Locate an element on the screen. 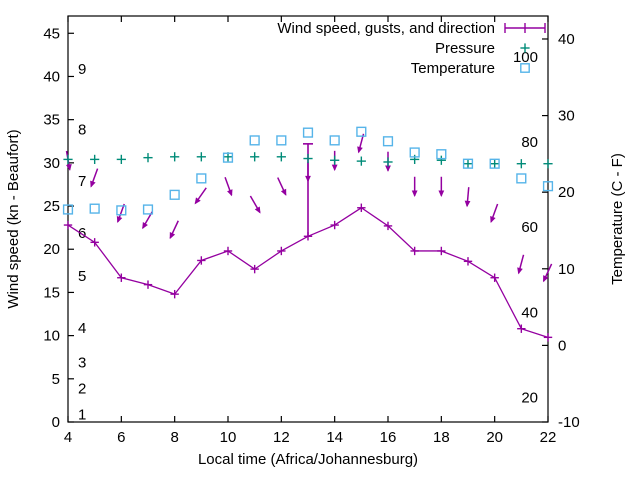  fahrenheit-label-80: 80 is located at coordinates (529, 142).